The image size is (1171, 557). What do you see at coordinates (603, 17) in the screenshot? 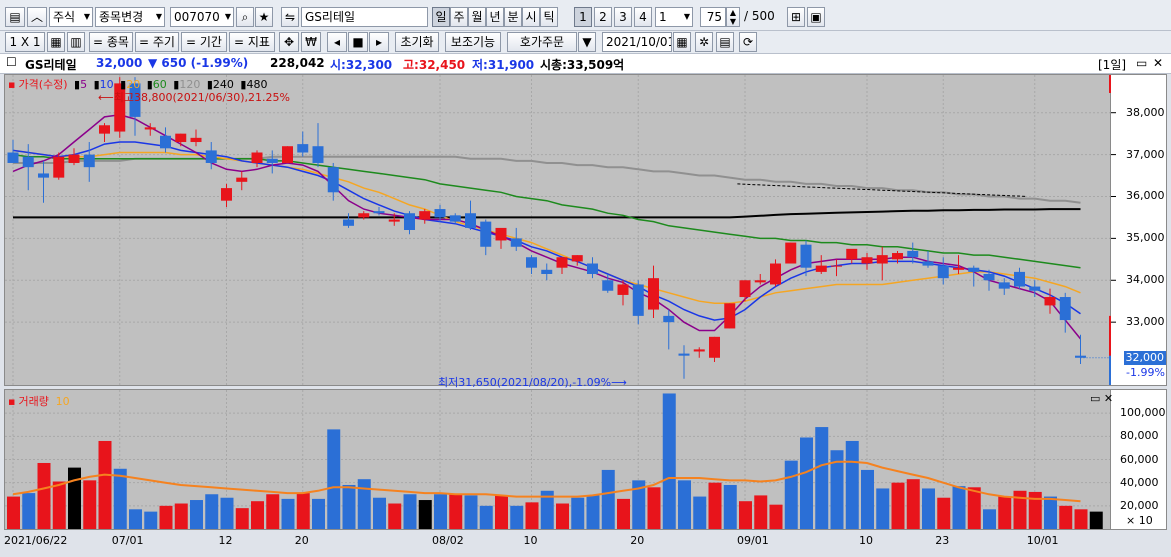
I see `step-tab: 2` at bounding box center [603, 17].